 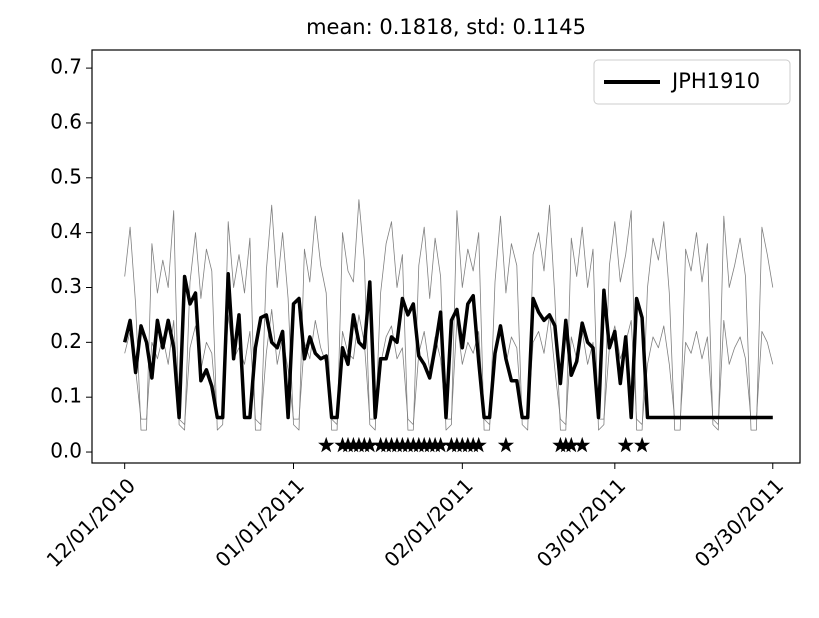 I want to click on y-tick-label: 0.3, so click(x=66, y=286).